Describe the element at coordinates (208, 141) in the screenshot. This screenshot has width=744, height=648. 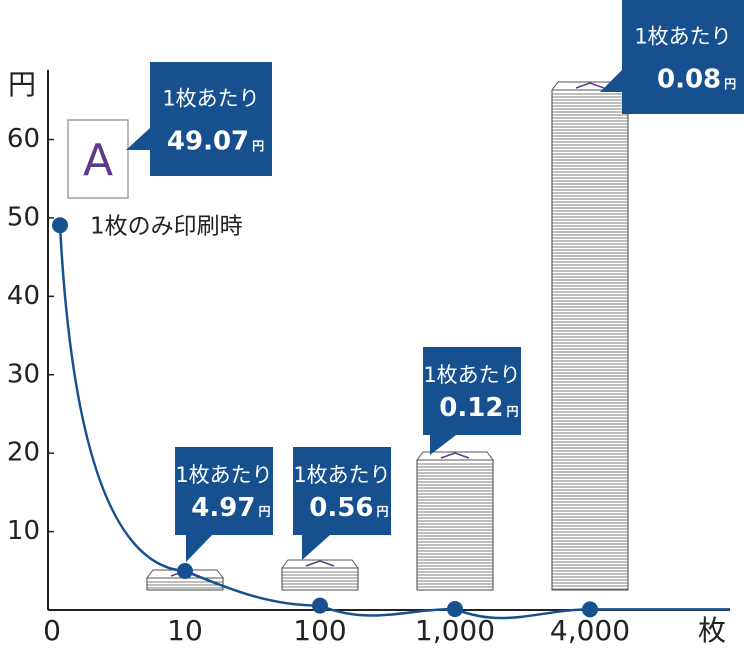
I see `value-label: 49.07` at that location.